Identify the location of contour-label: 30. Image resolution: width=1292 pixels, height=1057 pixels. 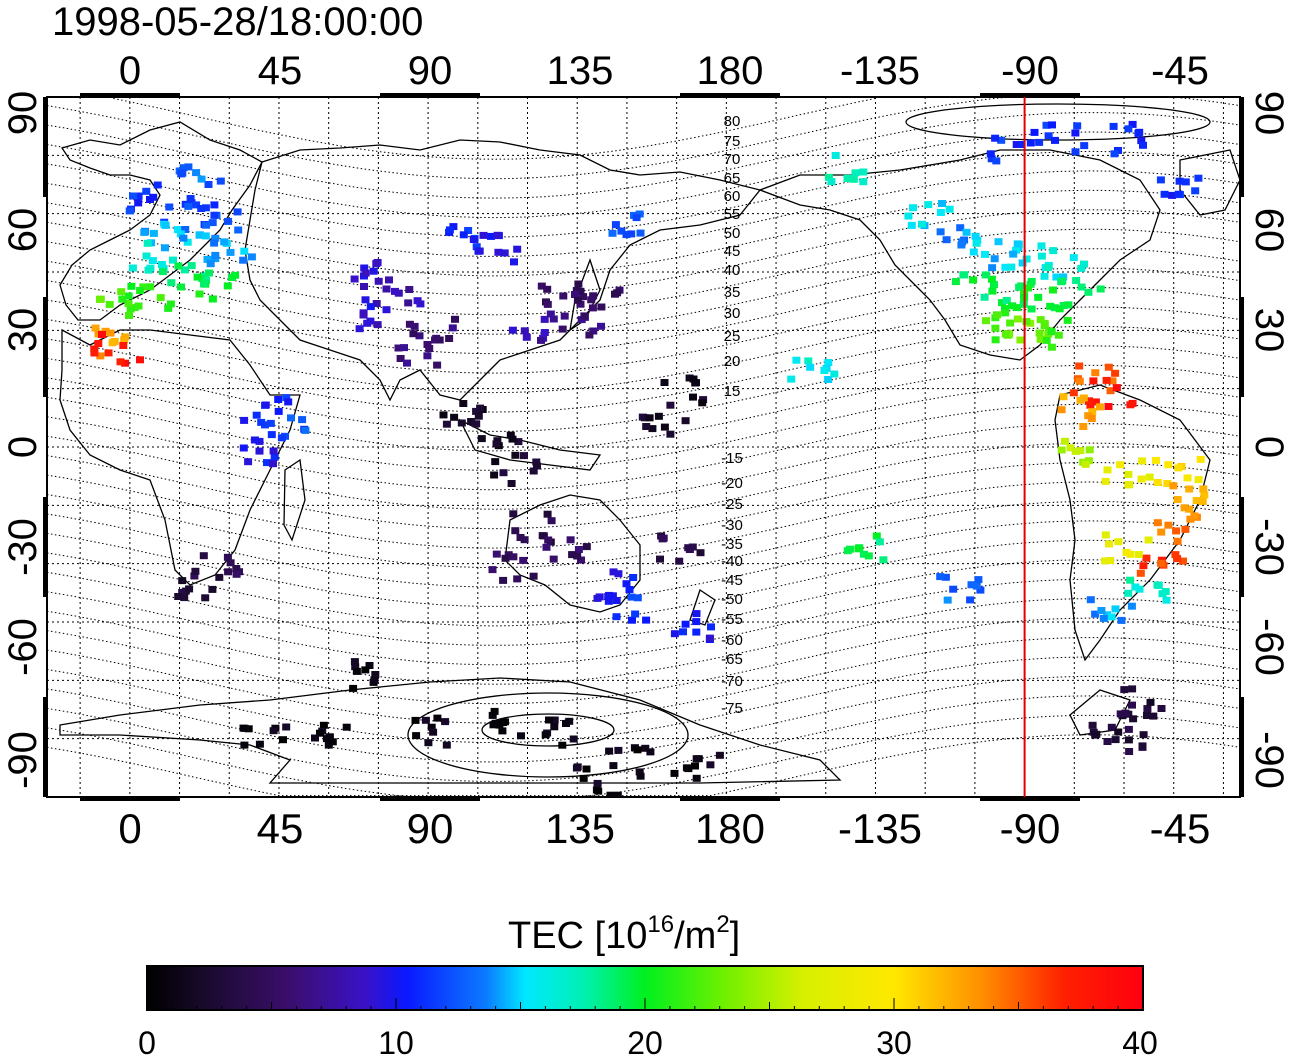
(732, 313).